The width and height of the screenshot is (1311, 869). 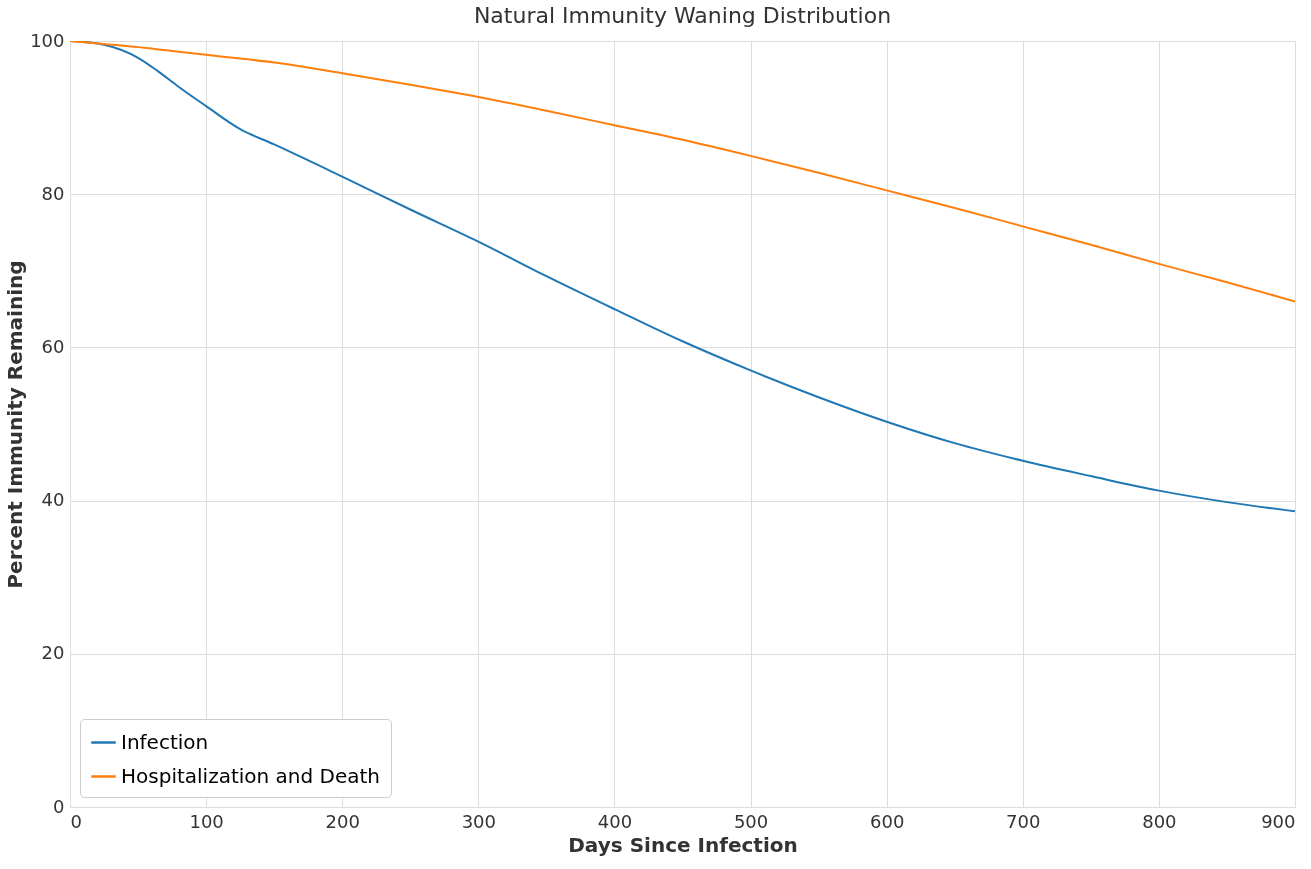 I want to click on x-tick-label: 100, so click(x=206, y=821).